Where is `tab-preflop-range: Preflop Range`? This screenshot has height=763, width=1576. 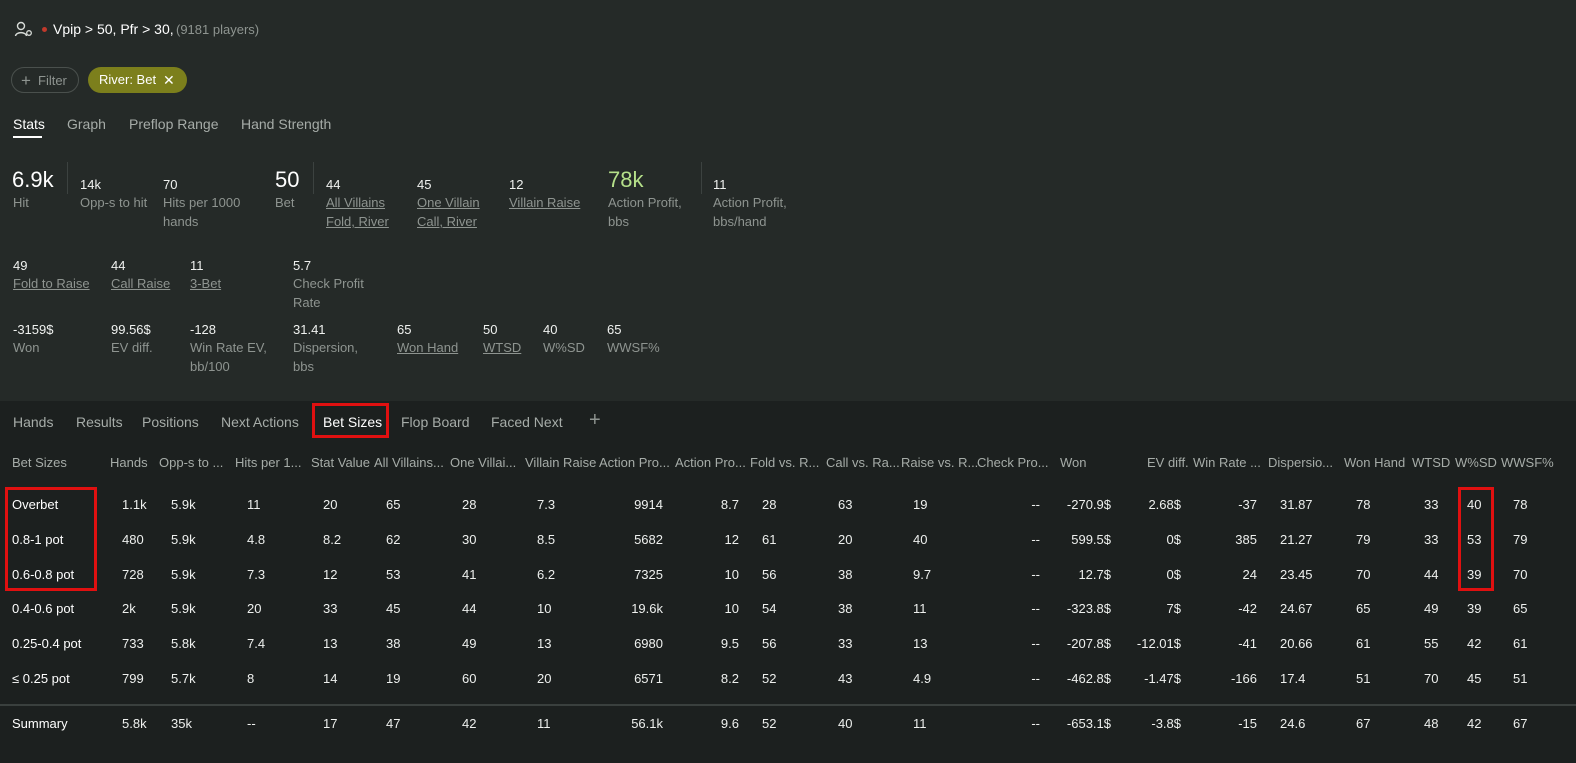
tab-preflop-range: Preflop Range is located at coordinates (174, 124).